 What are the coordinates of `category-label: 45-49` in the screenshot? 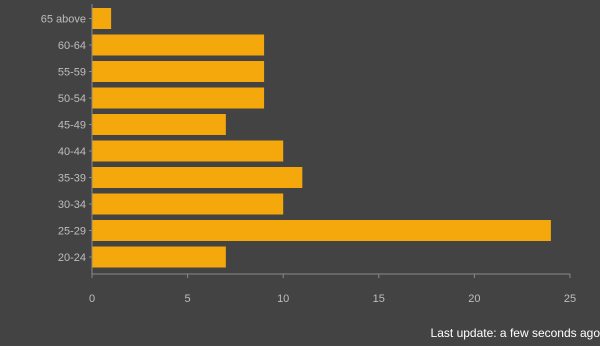 It's located at (72, 126).